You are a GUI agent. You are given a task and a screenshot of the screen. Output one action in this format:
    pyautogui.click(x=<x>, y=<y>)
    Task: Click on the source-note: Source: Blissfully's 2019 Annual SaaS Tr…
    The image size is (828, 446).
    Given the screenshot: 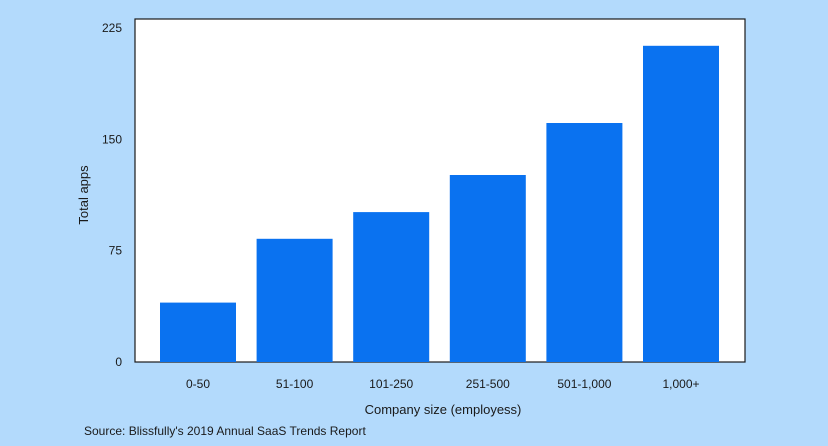 What is the action you would take?
    pyautogui.click(x=225, y=431)
    